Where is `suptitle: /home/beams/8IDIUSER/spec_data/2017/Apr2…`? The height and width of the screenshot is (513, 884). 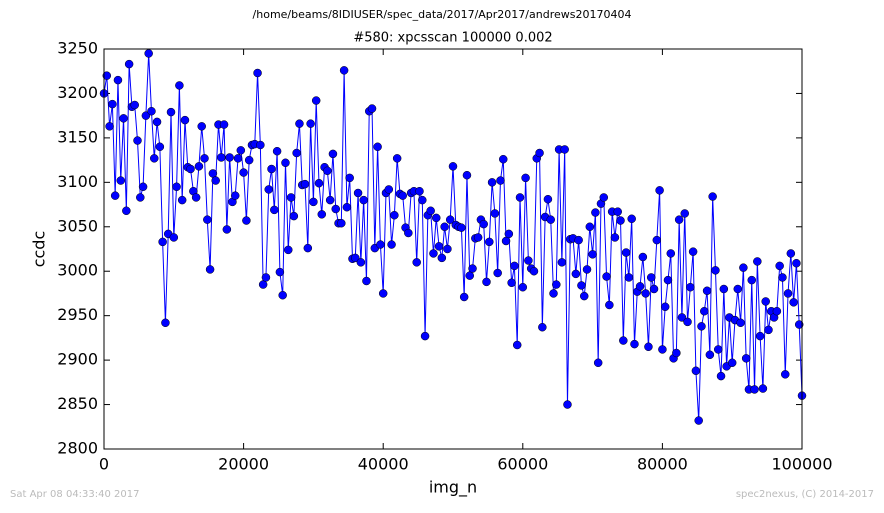
suptitle: /home/beams/8IDIUSER/spec_data/2017/Apr2… is located at coordinates (442, 14).